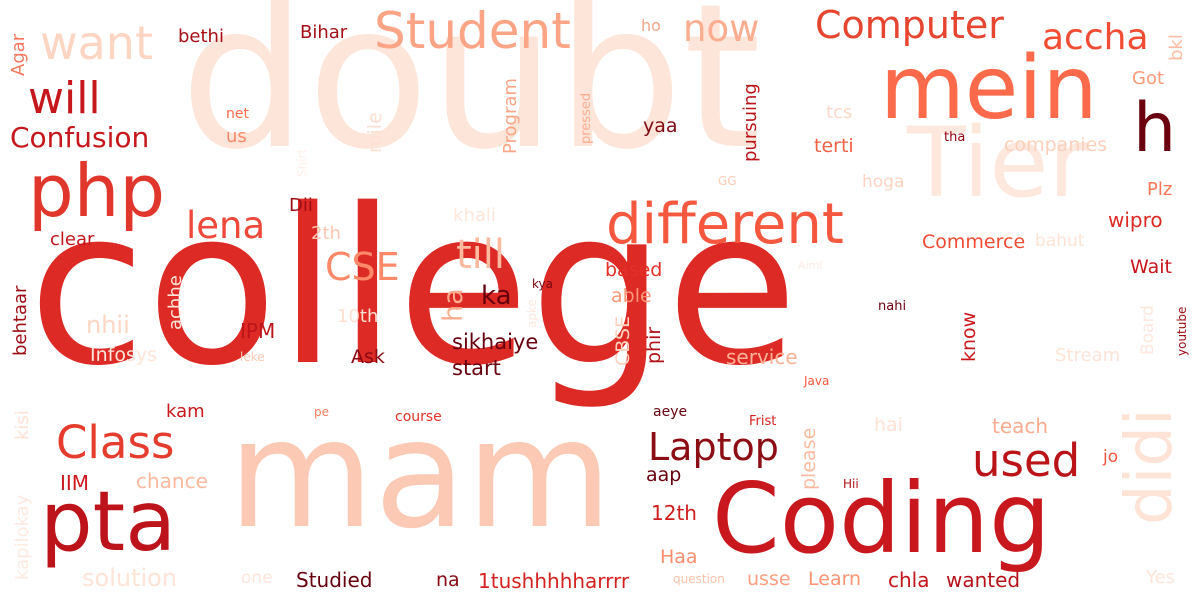 The image size is (1200, 600). What do you see at coordinates (130, 578) in the screenshot?
I see `word-solution: solution` at bounding box center [130, 578].